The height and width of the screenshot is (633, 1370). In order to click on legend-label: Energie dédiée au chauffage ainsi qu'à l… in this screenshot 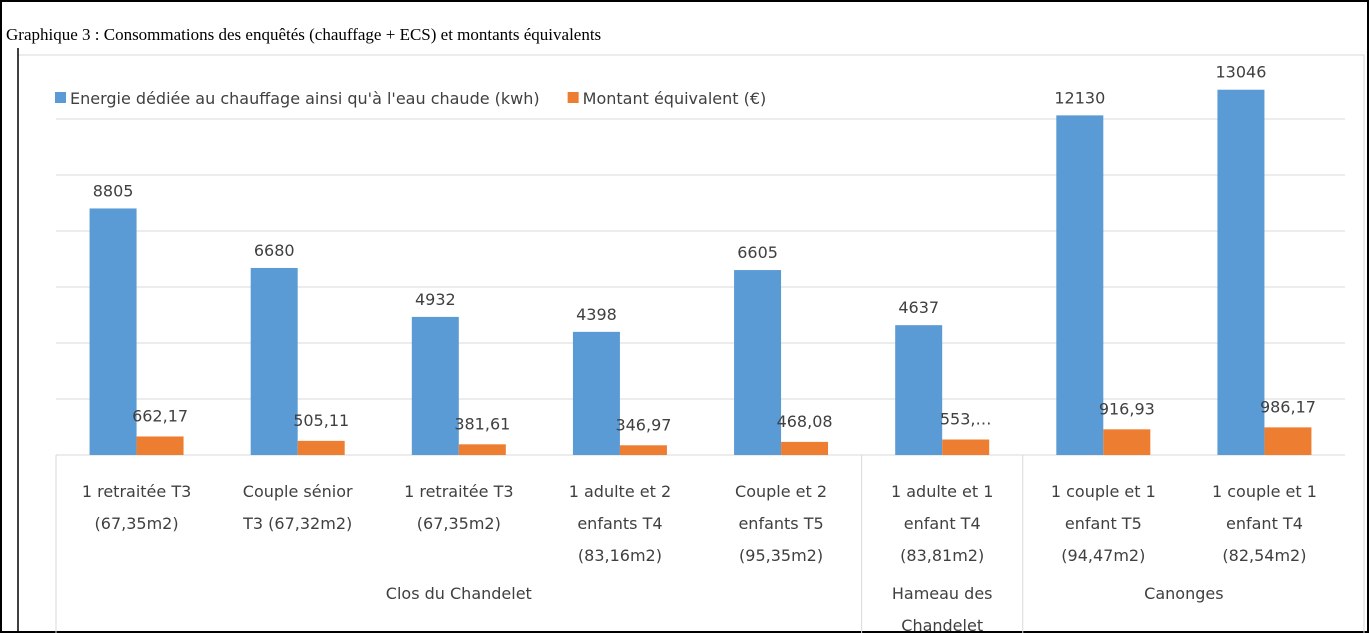, I will do `click(305, 98)`.